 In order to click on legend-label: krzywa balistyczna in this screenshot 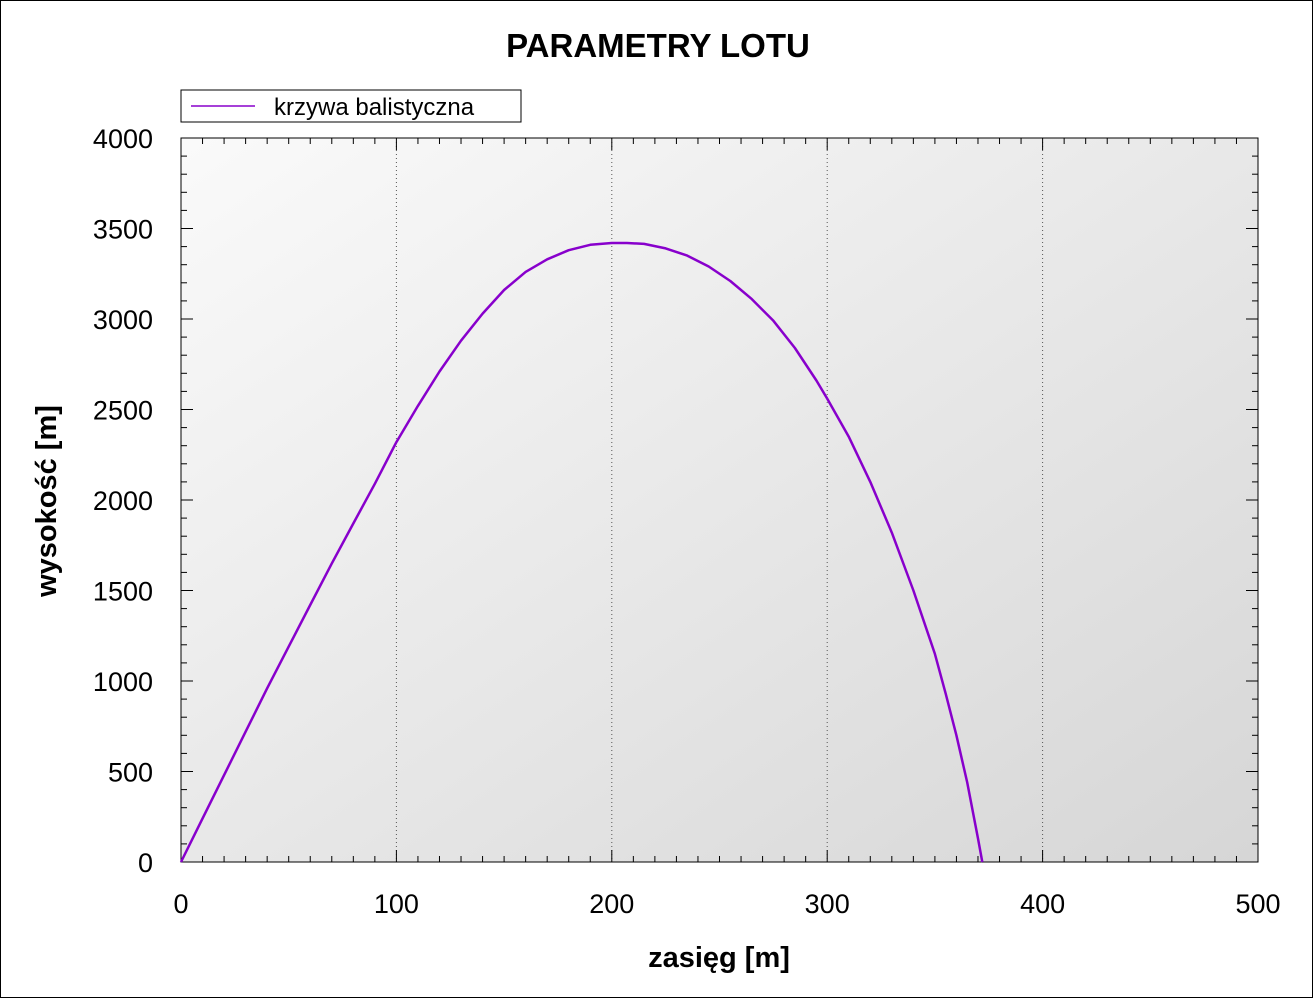, I will do `click(374, 107)`.